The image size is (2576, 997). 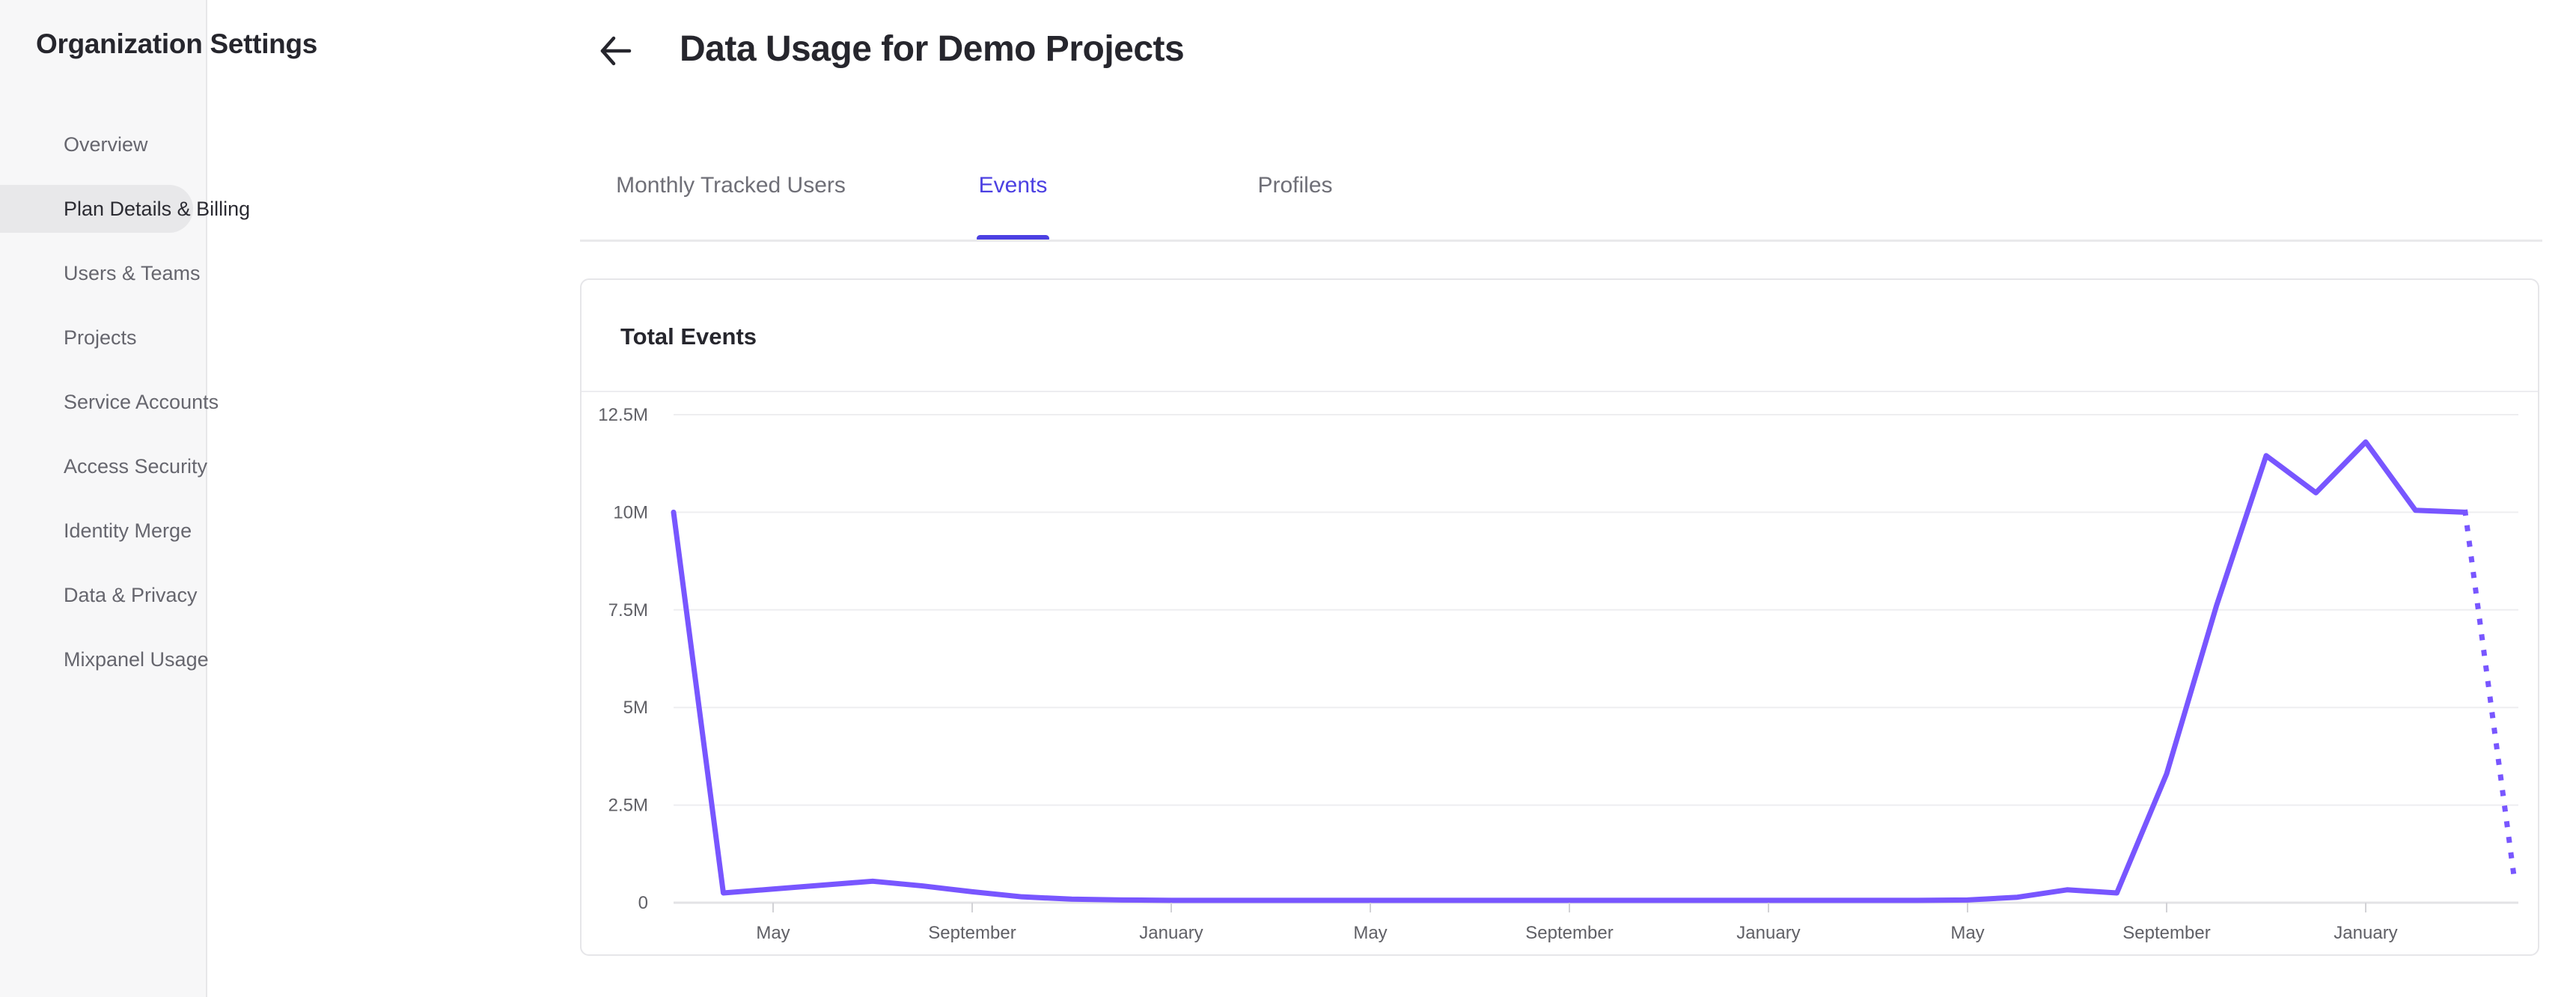 I want to click on y-axis-label: 7.5M, so click(x=628, y=610).